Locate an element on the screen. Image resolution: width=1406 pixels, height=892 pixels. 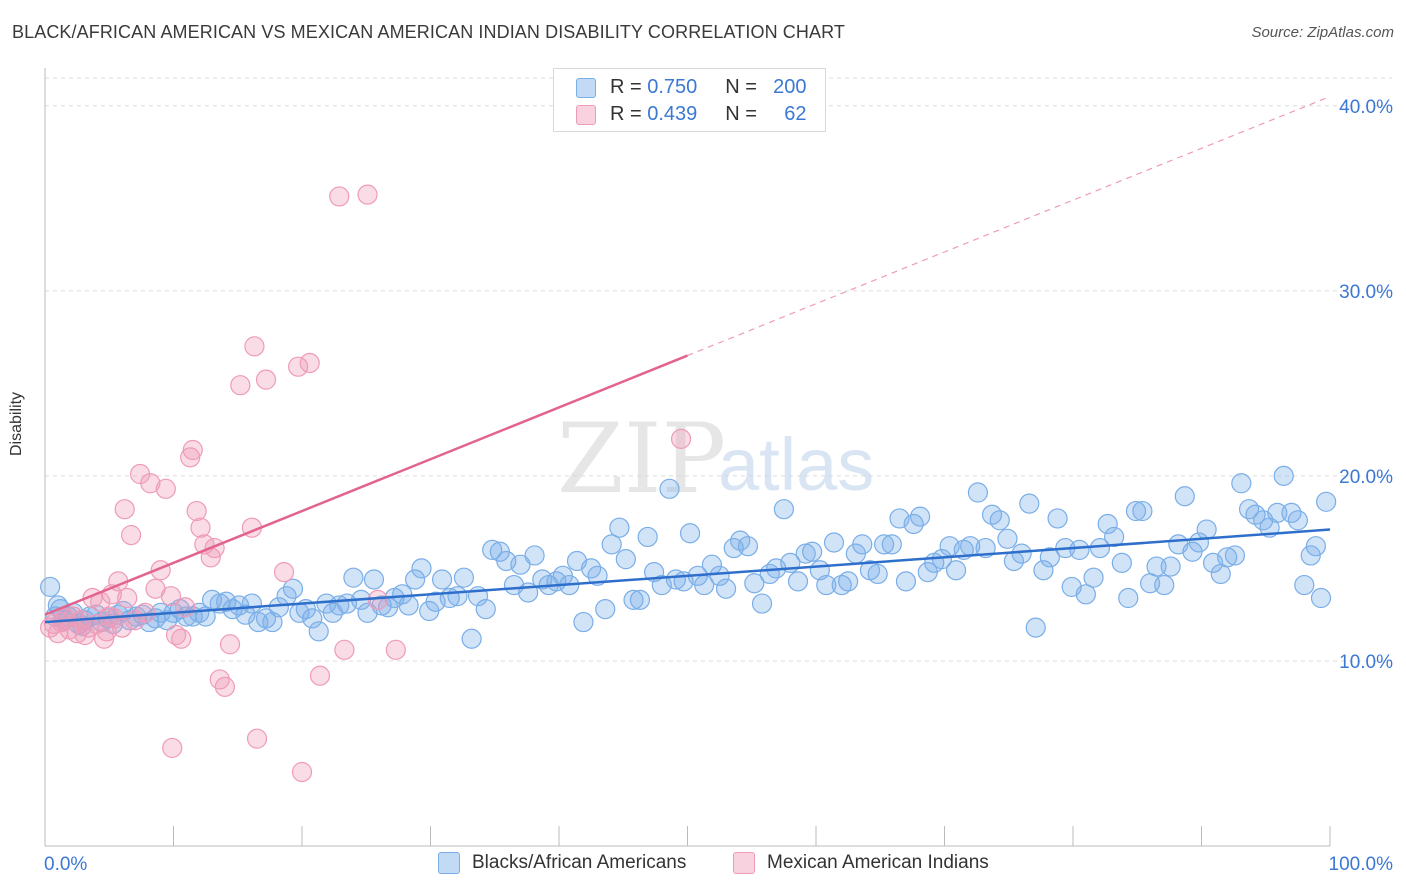
blacks-trend-line is located at coordinates (687, 576).